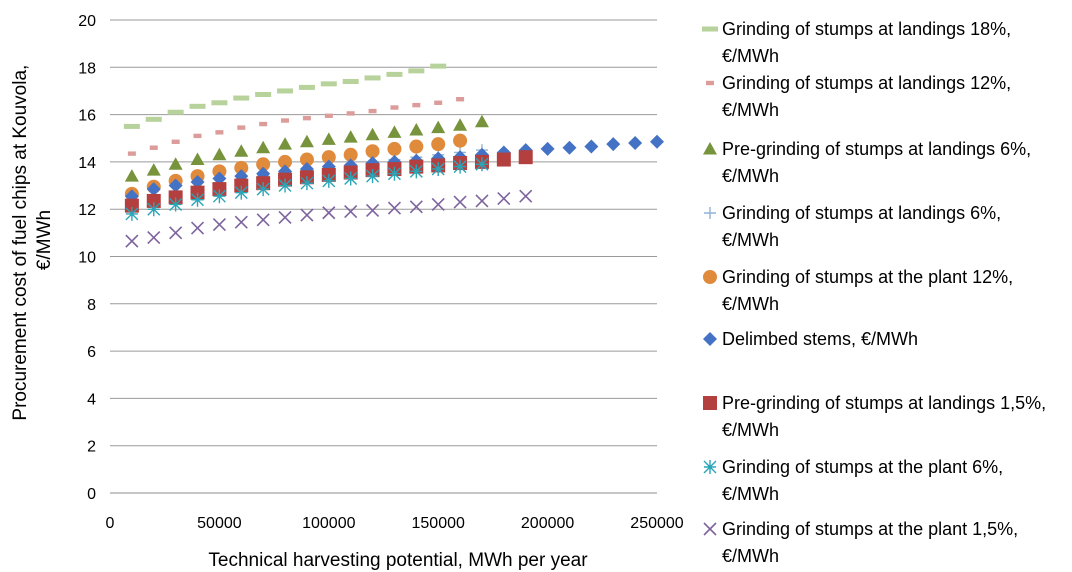 The image size is (1072, 572). What do you see at coordinates (87, 210) in the screenshot?
I see `y-tick-label: 12` at bounding box center [87, 210].